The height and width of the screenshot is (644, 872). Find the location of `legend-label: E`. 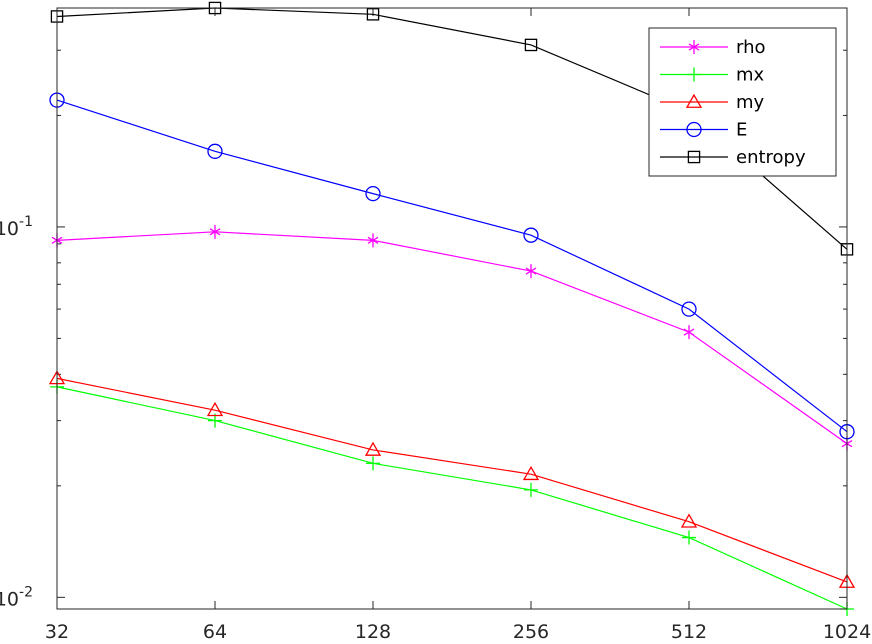

legend-label: E is located at coordinates (741, 130).